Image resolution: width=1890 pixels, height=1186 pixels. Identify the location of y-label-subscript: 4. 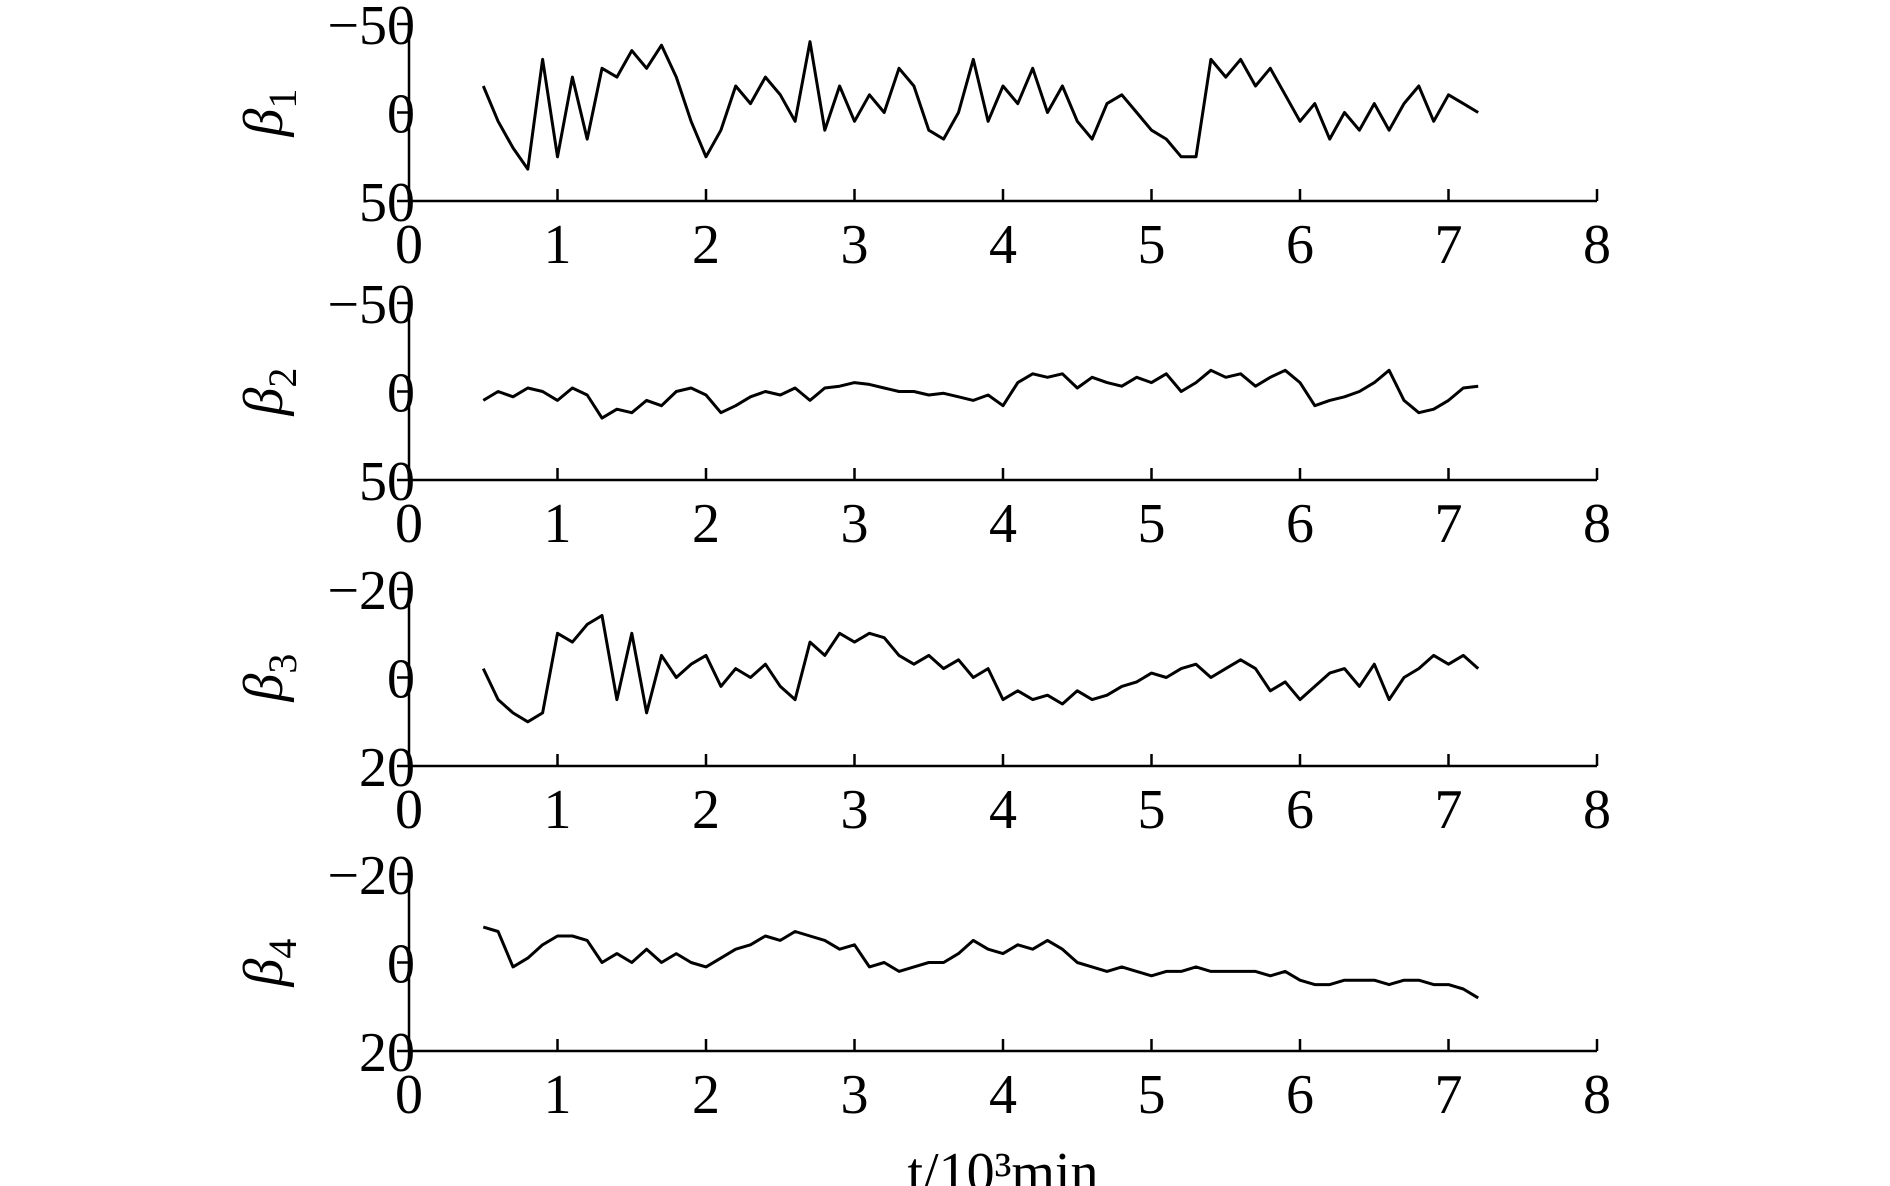
(282, 949).